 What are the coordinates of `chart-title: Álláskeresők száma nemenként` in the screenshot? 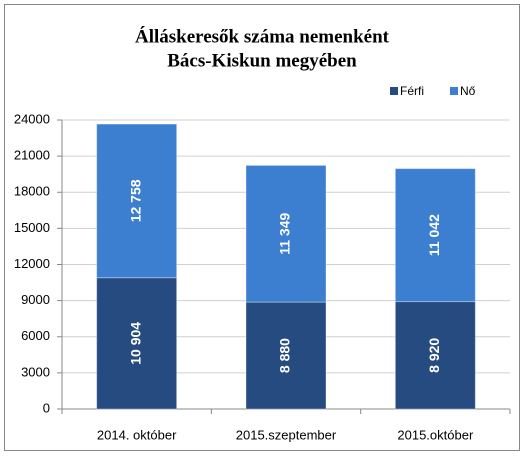 It's located at (262, 36).